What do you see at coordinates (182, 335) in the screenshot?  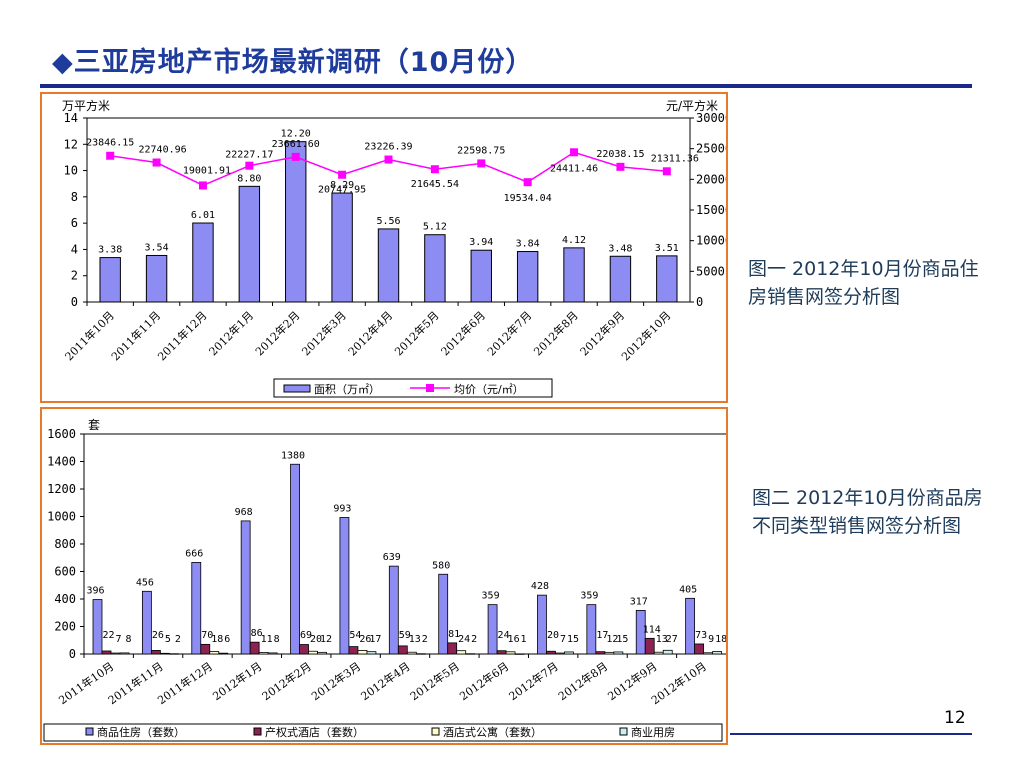 I see `x-tick-label: 2011年12月` at bounding box center [182, 335].